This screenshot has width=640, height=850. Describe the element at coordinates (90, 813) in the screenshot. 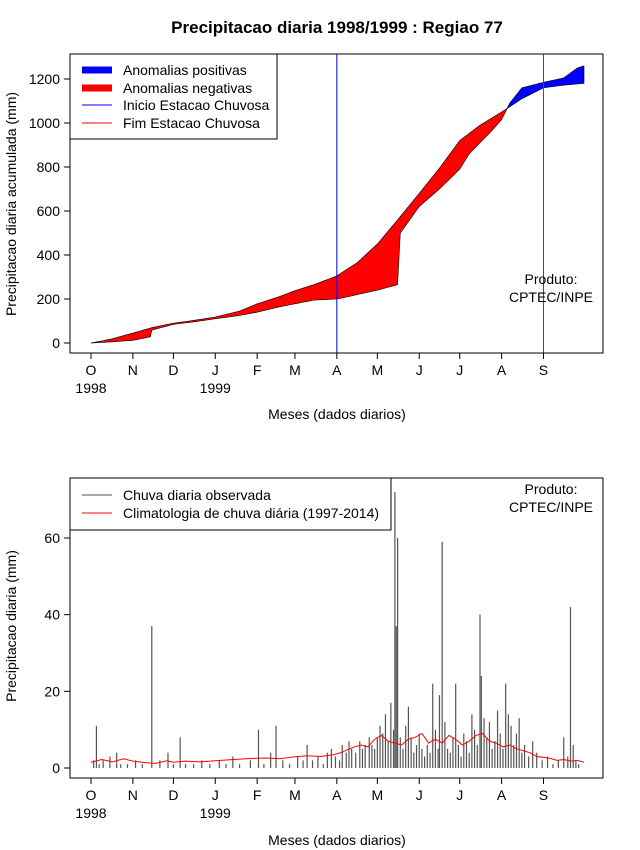

I see `bottom-year-label: 1998` at that location.